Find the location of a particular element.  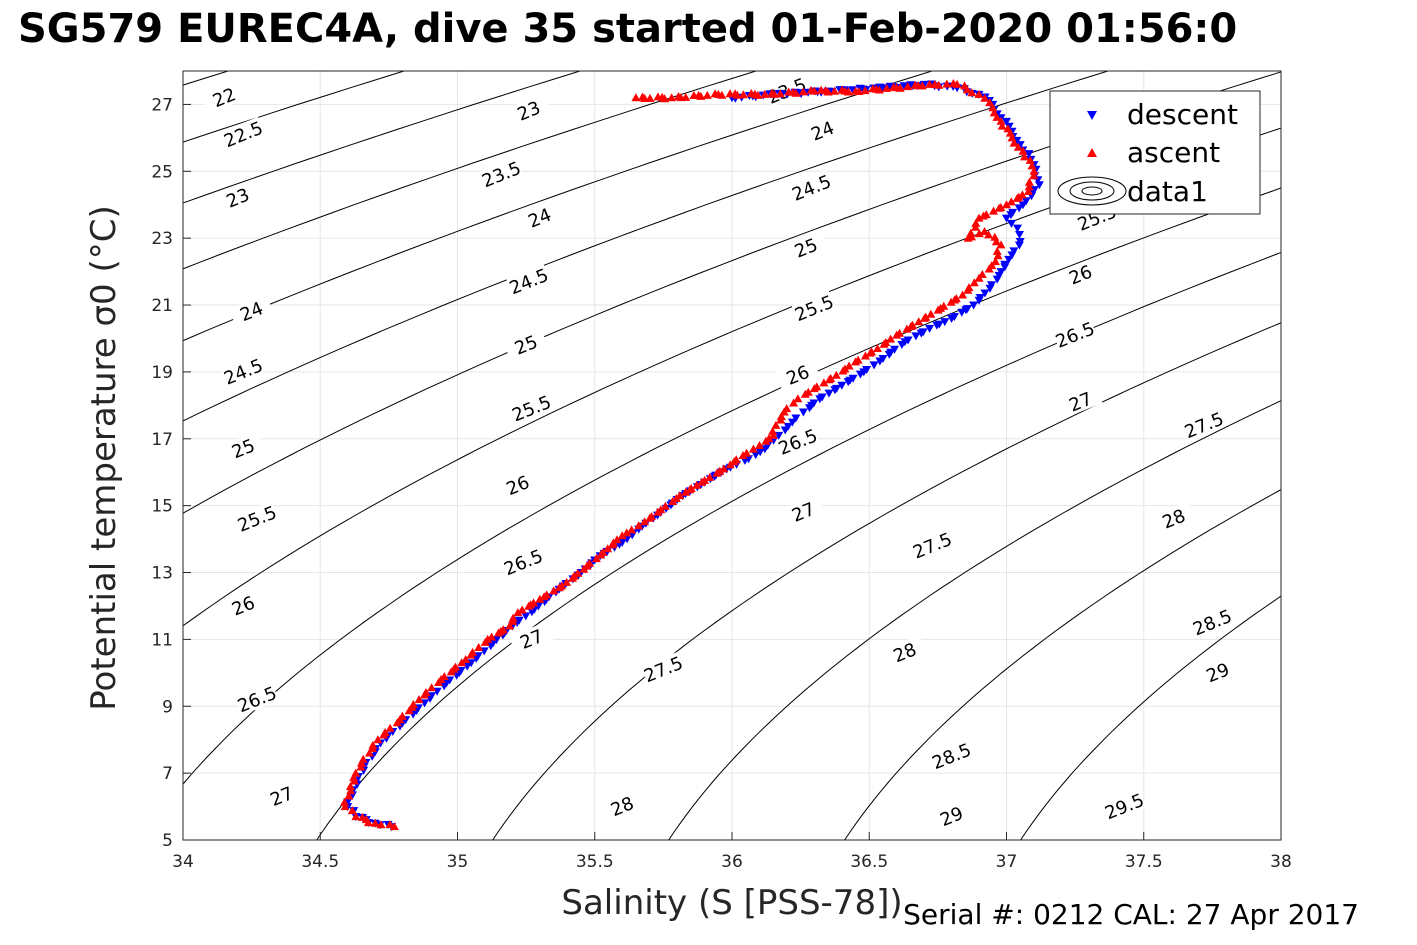

y-tick-label: 11 is located at coordinates (162, 640).